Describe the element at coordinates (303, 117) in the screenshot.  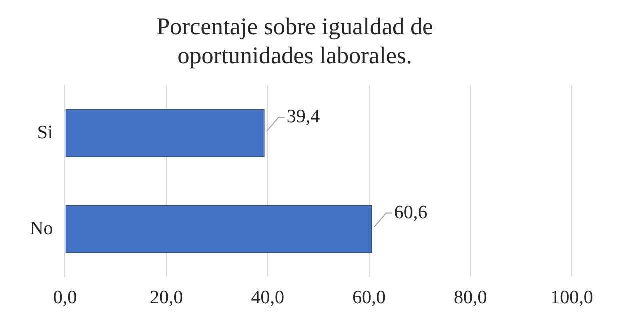
I see `data-label: 39,4` at that location.